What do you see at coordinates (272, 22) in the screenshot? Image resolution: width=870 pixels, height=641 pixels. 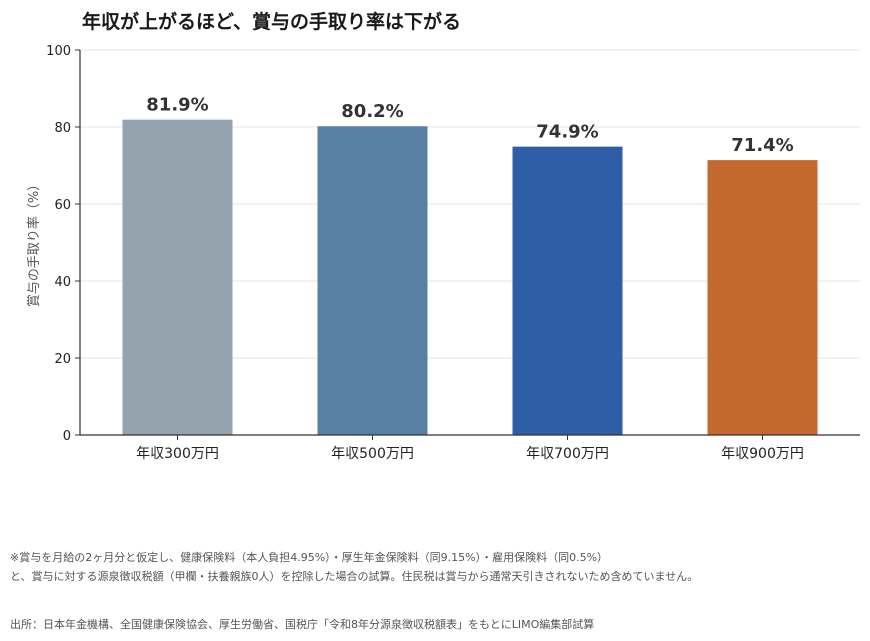 I see `chart-title: 年収が上がるほど、賞与の手取り率は下がる` at bounding box center [272, 22].